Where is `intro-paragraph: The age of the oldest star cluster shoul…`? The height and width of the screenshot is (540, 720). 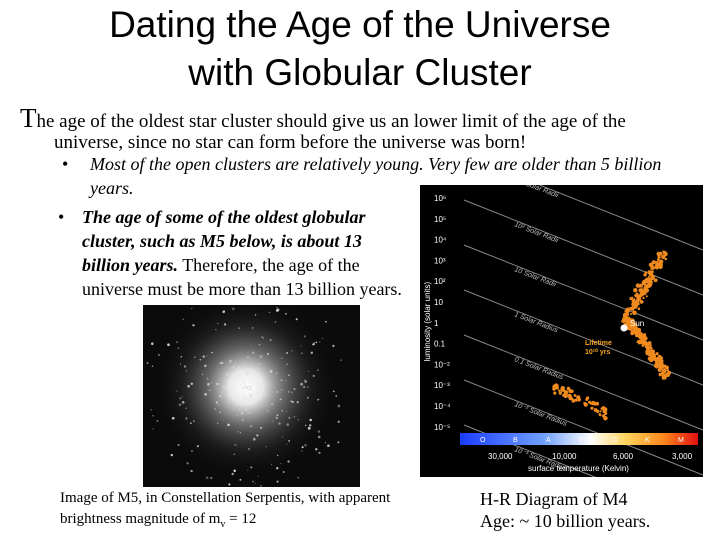 intro-paragraph: The age of the oldest star cluster shoul… is located at coordinates (360, 126).